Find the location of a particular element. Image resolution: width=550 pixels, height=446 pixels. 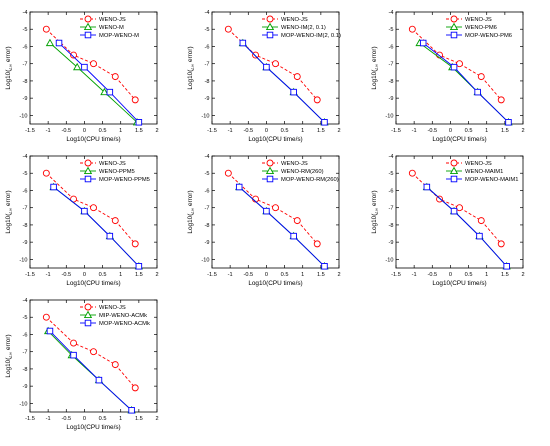

y-tick-label: -5 is located at coordinates (391, 174).